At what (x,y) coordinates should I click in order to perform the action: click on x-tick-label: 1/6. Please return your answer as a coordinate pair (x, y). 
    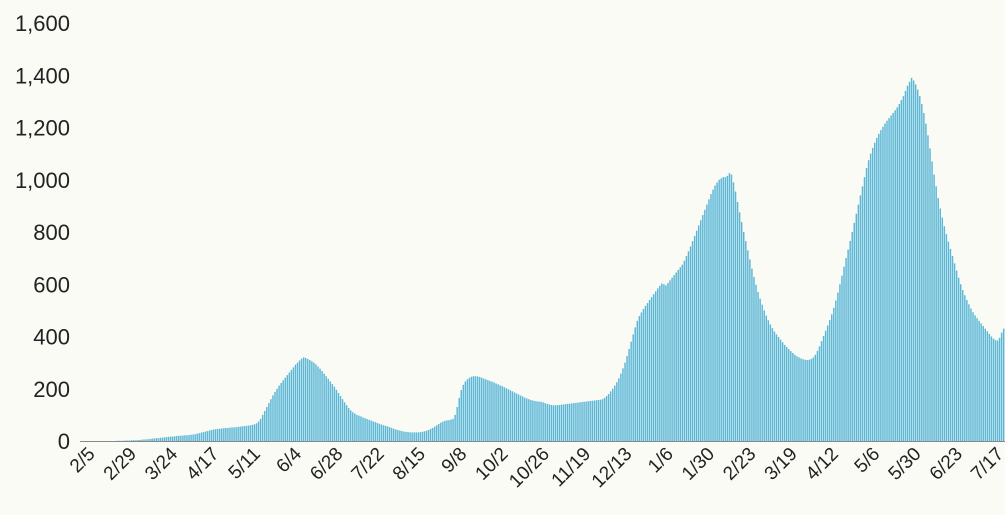
    Looking at the image, I should click on (661, 461).